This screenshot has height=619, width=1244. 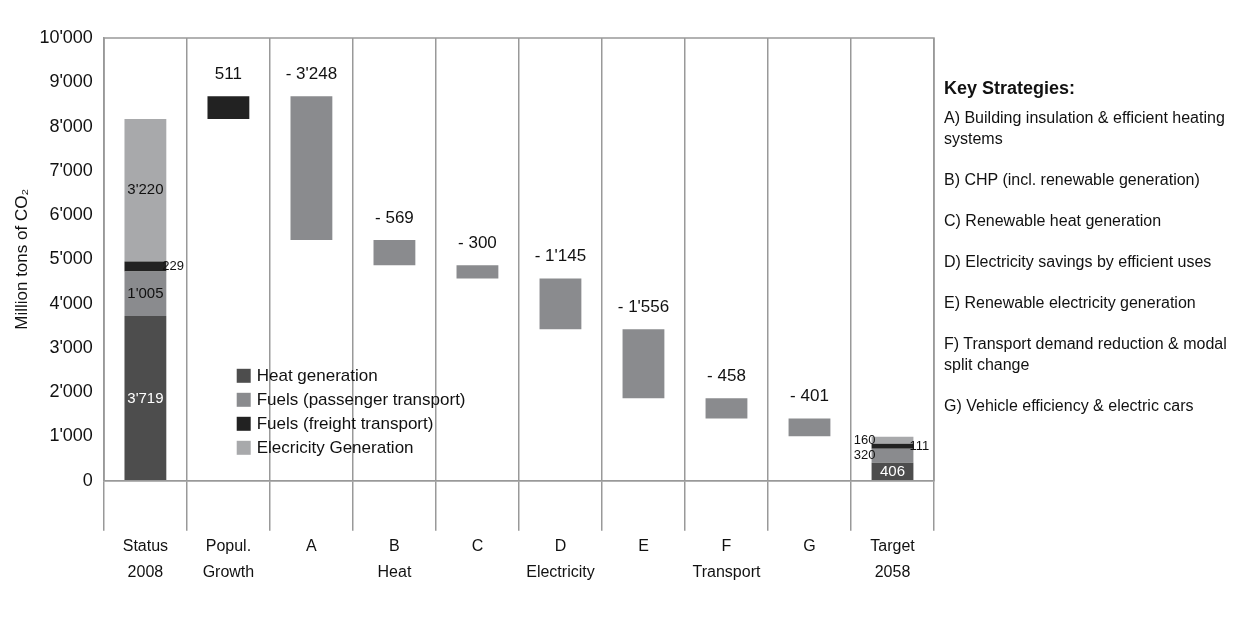 I want to click on text: C) Renewable heat generation, so click(x=1053, y=221).